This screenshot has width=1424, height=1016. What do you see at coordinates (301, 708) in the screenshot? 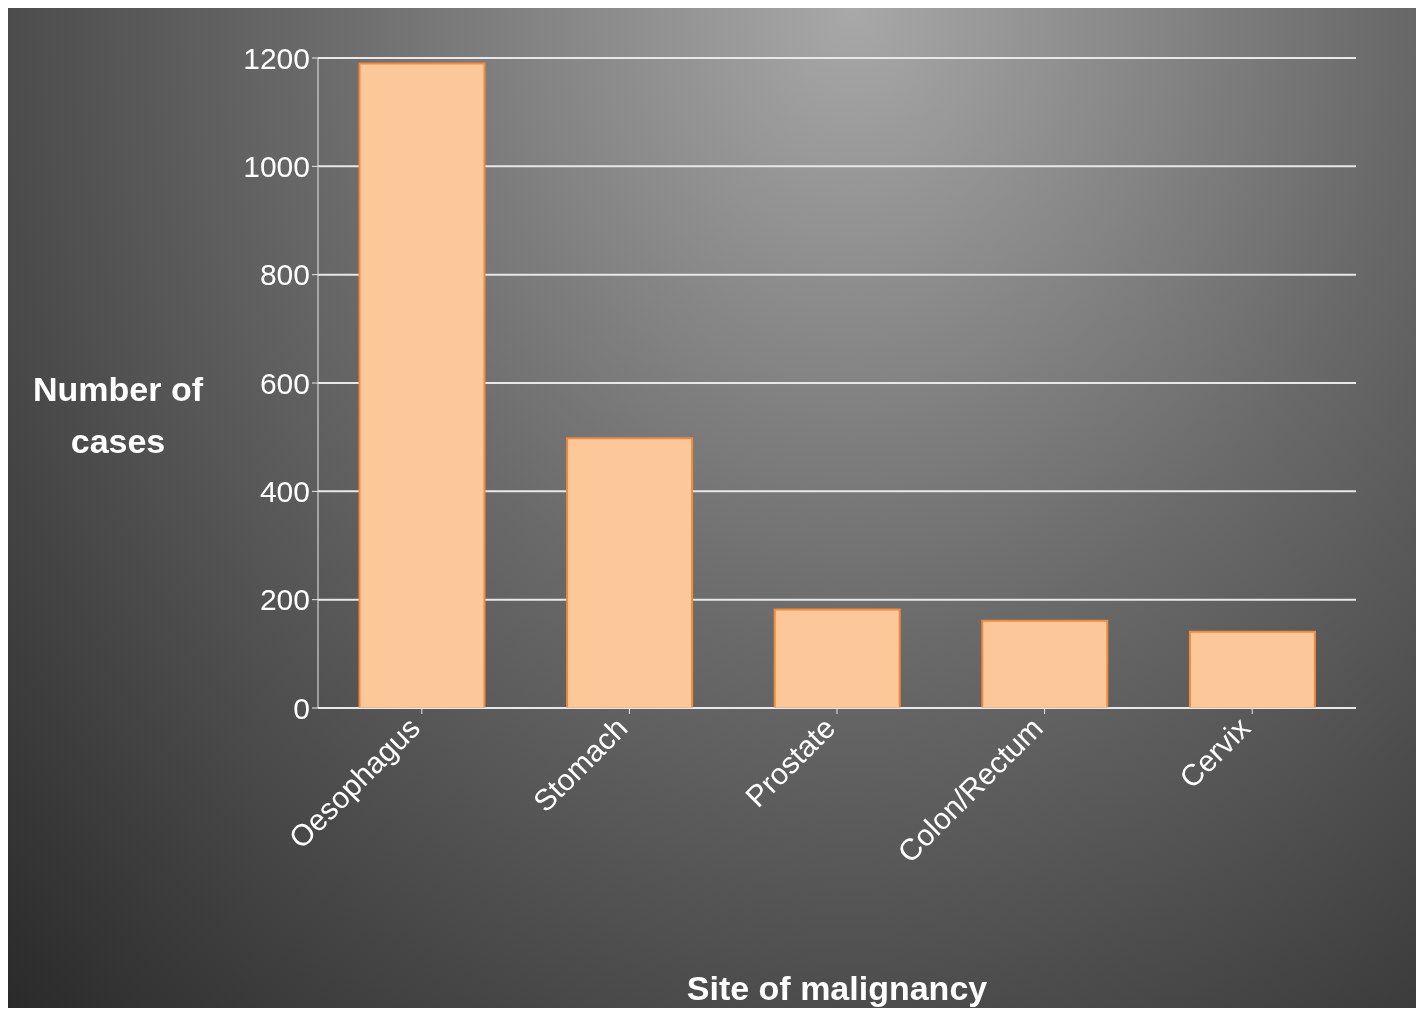
I see `y-tick-label: 0` at bounding box center [301, 708].